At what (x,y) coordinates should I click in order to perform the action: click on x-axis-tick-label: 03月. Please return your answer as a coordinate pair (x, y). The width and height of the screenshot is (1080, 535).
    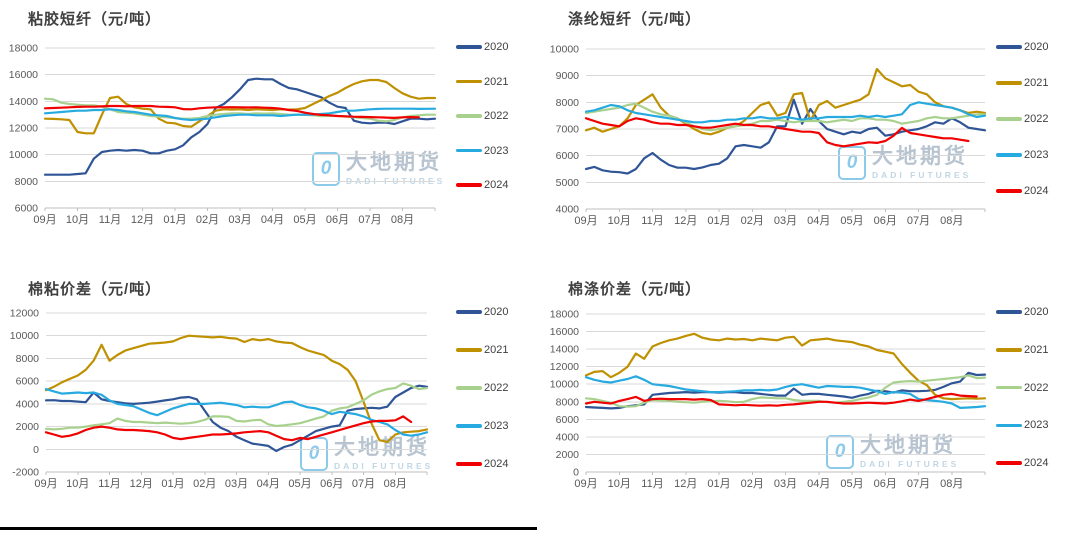
    Looking at the image, I should click on (239, 220).